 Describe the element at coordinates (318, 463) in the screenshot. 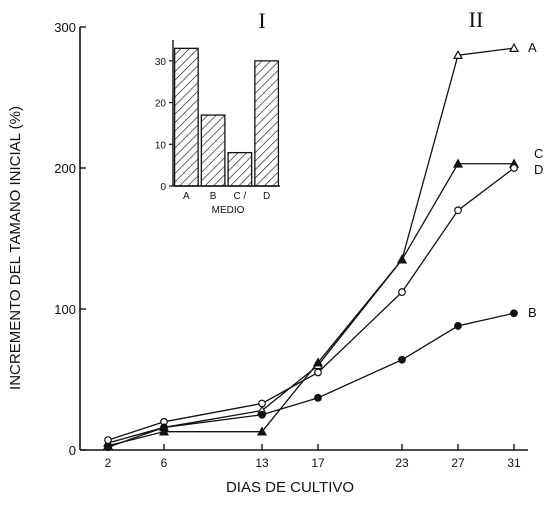

I see `main-x-tick-label: 17` at that location.